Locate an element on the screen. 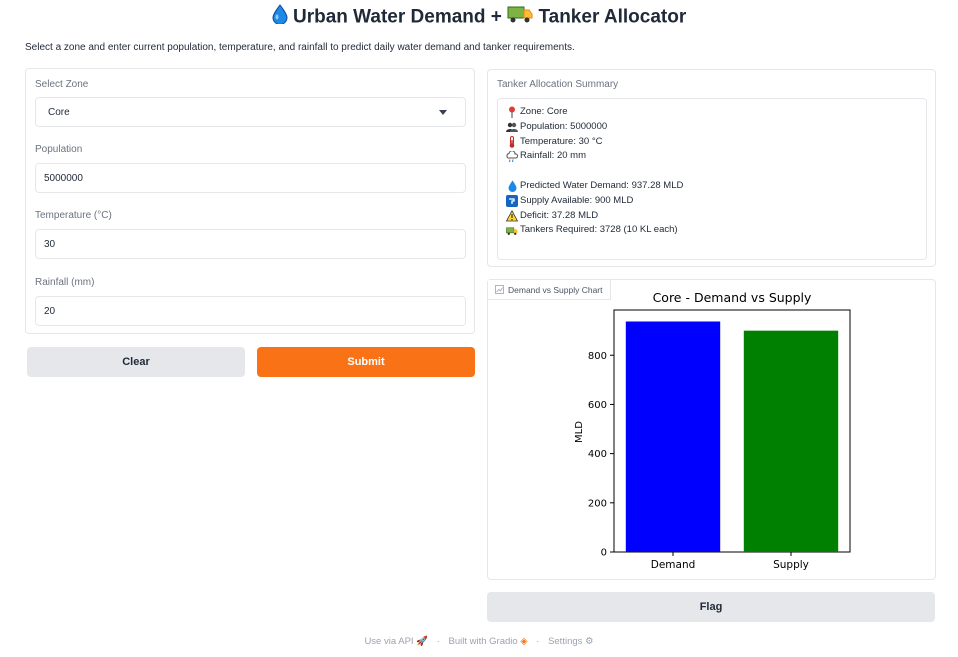 This screenshot has width=958, height=657. x-tick-label: Demand is located at coordinates (673, 565).